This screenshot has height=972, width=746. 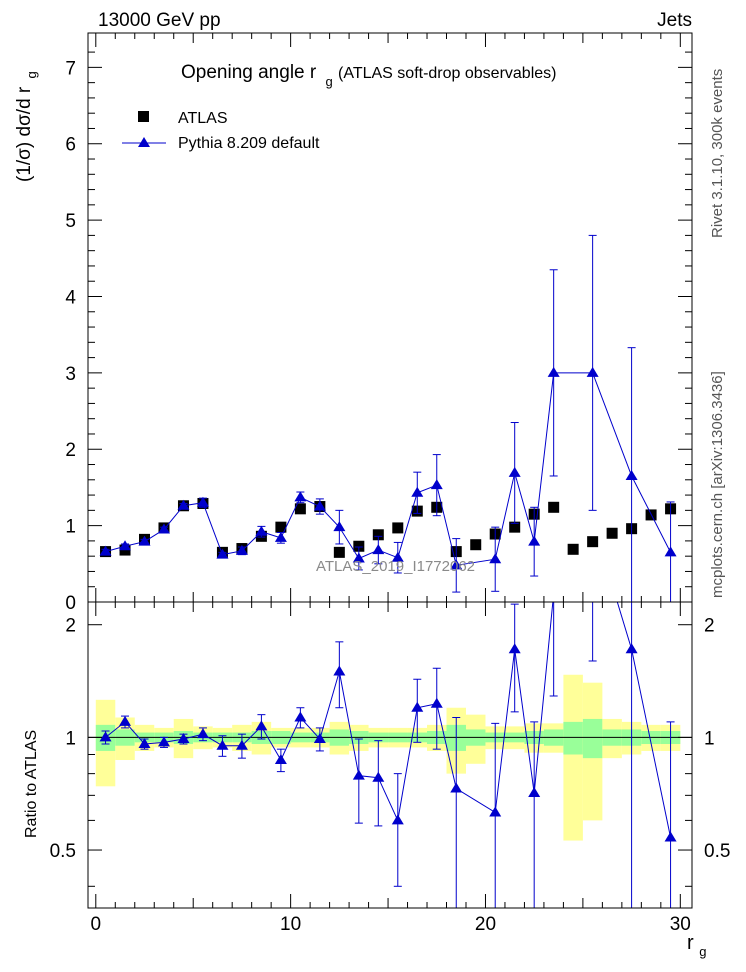 What do you see at coordinates (709, 738) in the screenshot?
I see `ratio-tick-label-right: 1` at bounding box center [709, 738].